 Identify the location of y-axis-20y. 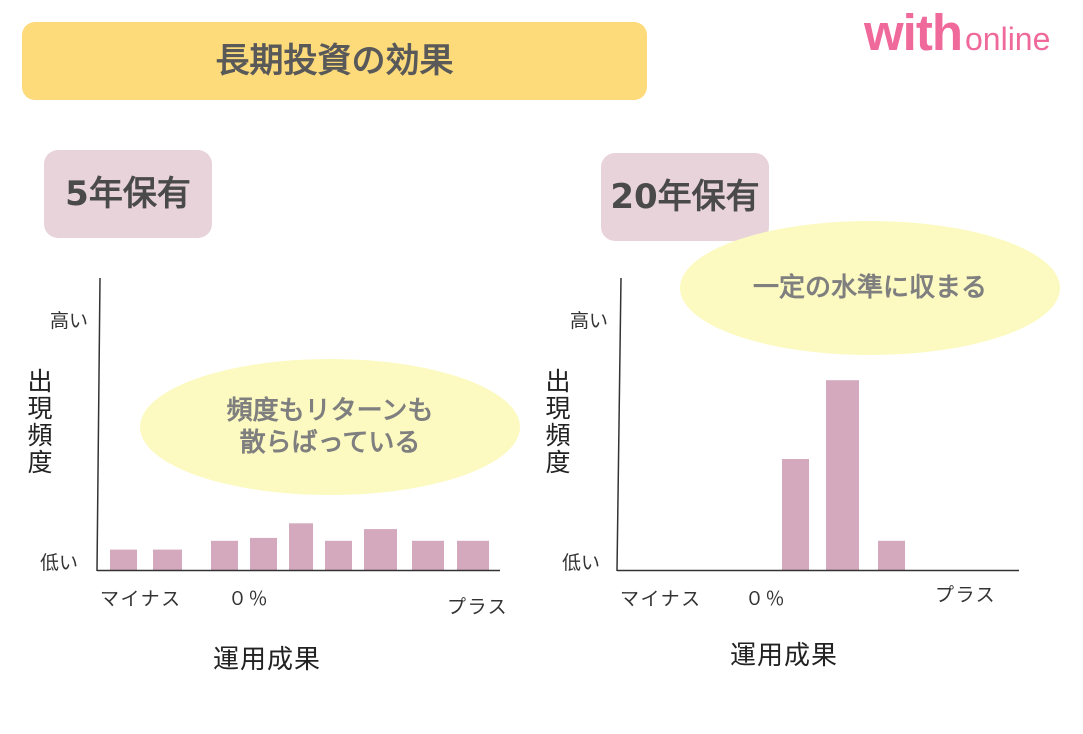
(619, 424).